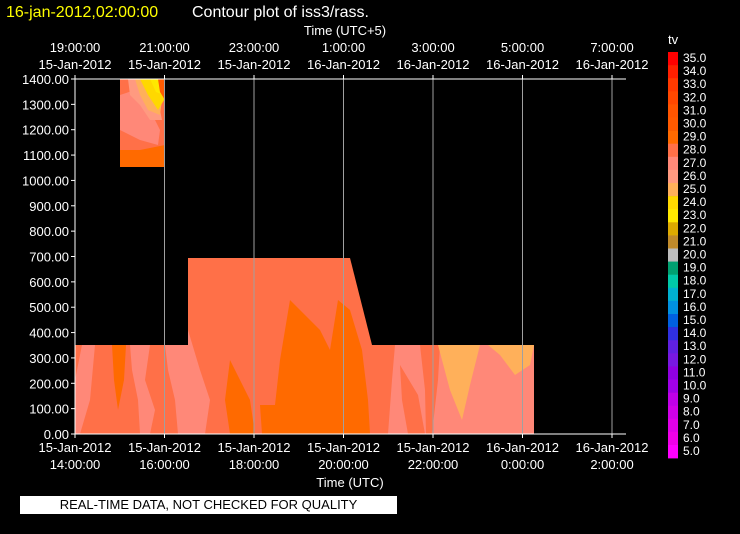 The image size is (740, 534). What do you see at coordinates (695, 320) in the screenshot?
I see `legend-level-label: 15.0` at bounding box center [695, 320].